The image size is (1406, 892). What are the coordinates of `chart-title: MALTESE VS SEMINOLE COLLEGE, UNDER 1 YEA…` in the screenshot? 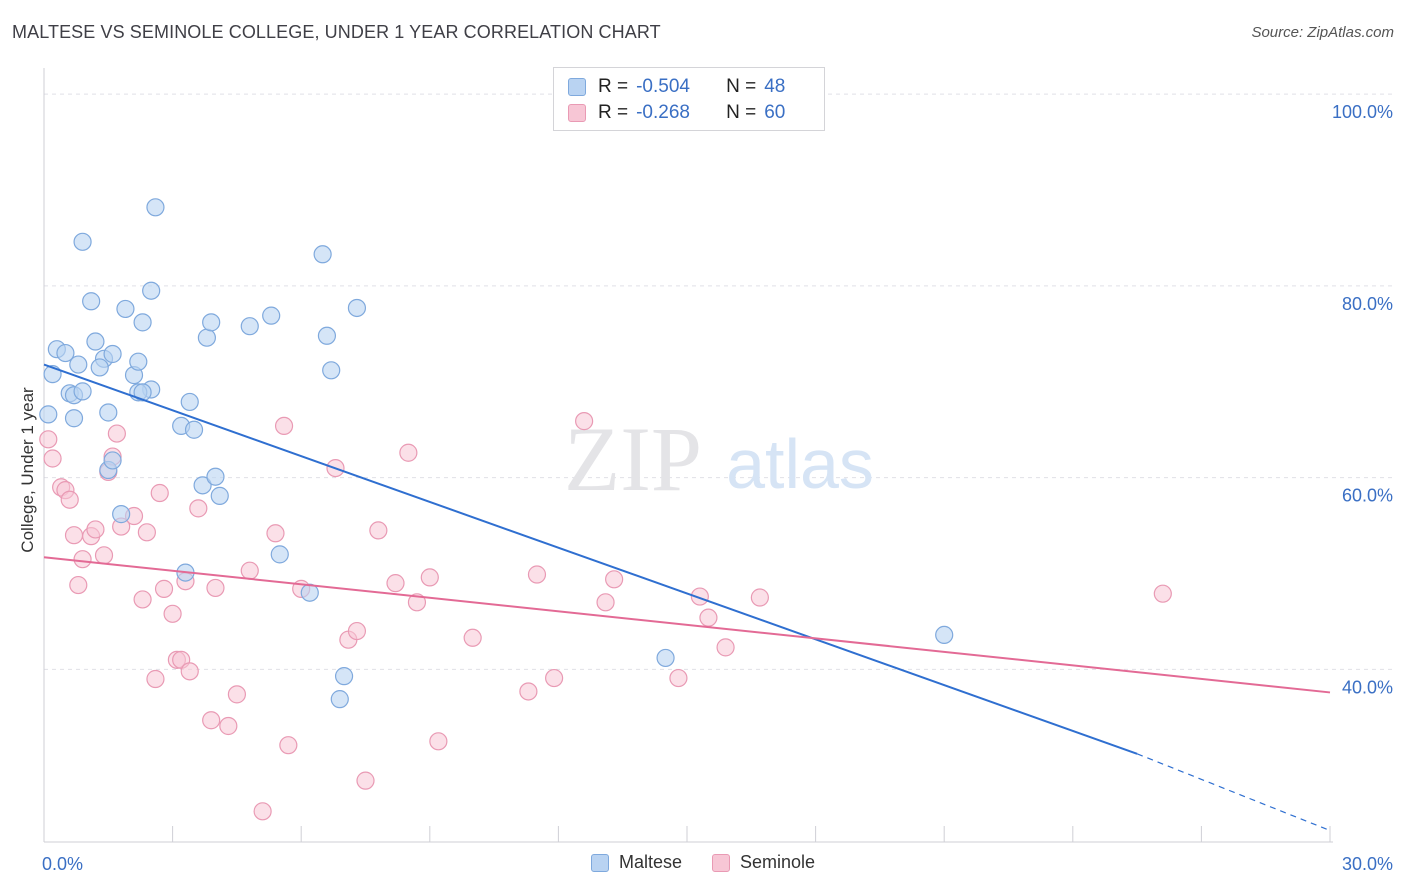 It's located at (336, 32).